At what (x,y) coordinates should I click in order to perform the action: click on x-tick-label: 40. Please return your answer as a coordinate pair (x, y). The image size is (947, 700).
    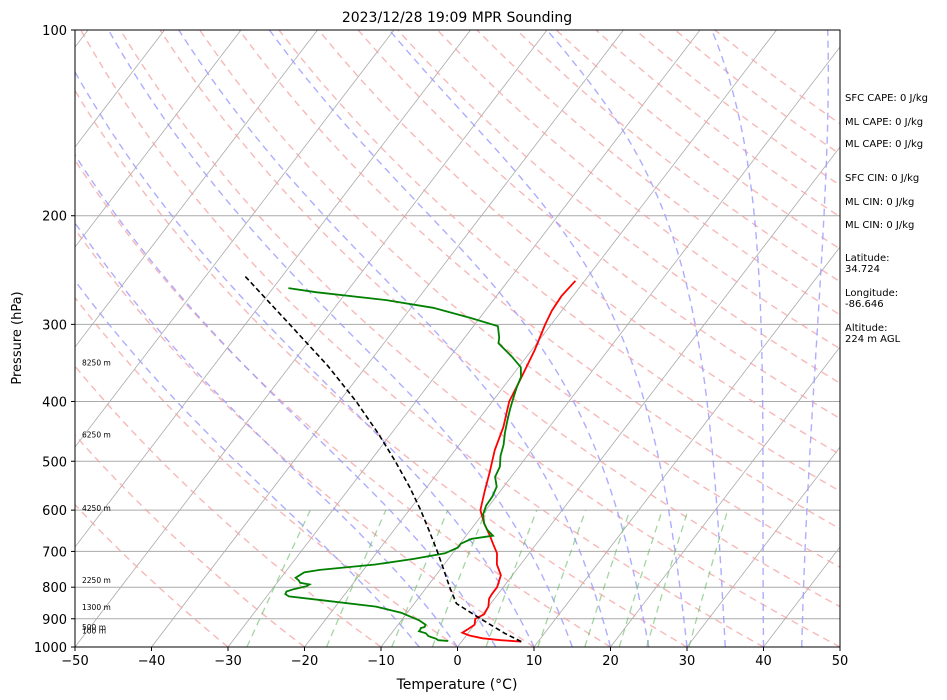
    Looking at the image, I should click on (763, 661).